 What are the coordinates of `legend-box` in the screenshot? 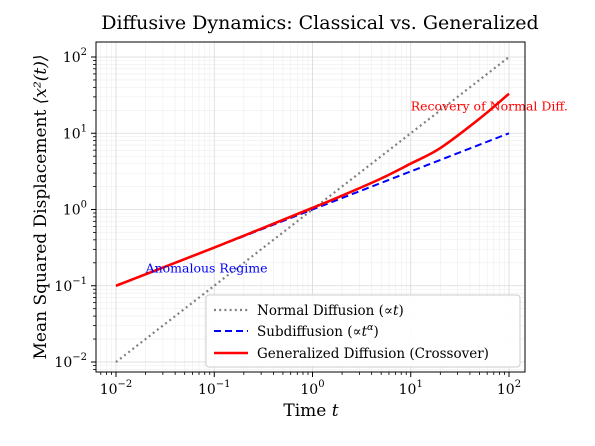 It's located at (363, 331).